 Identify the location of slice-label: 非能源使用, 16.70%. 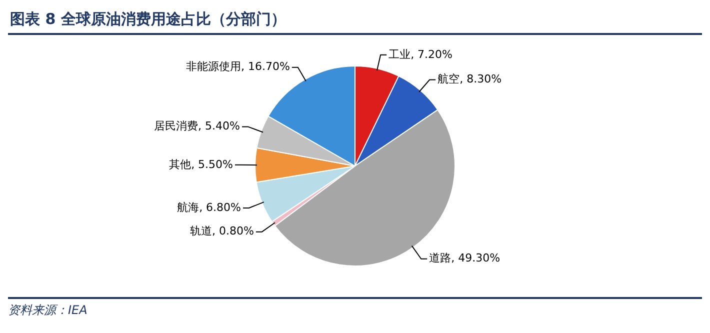
(238, 67).